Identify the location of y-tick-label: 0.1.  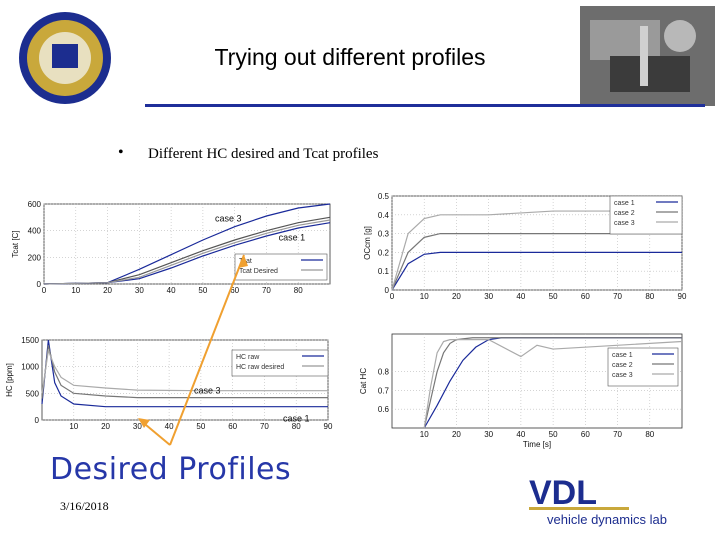
(384, 271).